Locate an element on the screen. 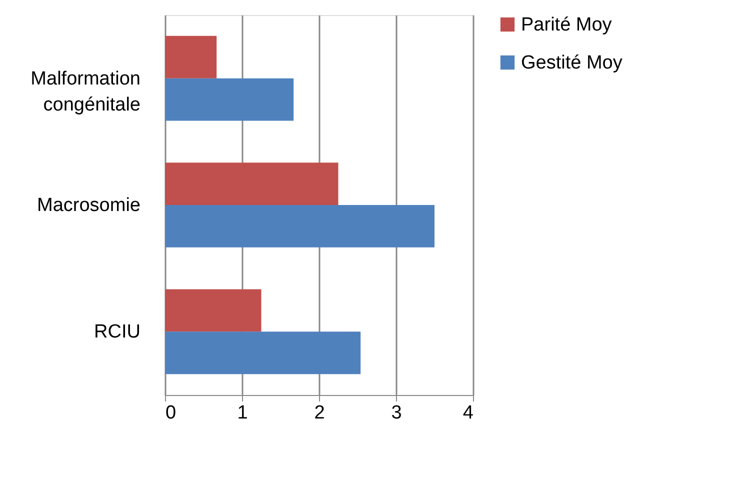 This screenshot has width=750, height=483. x-tick-label: 2 is located at coordinates (319, 413).